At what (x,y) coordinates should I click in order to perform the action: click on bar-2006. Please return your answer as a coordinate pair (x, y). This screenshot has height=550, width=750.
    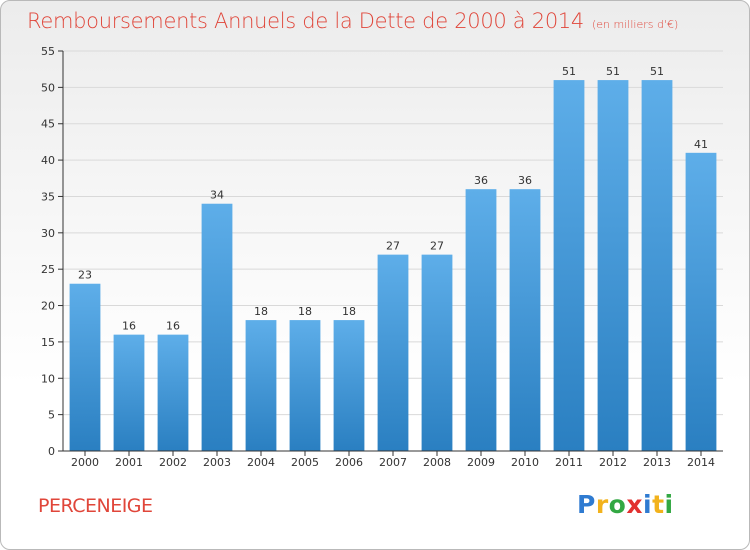
    Looking at the image, I should click on (349, 385).